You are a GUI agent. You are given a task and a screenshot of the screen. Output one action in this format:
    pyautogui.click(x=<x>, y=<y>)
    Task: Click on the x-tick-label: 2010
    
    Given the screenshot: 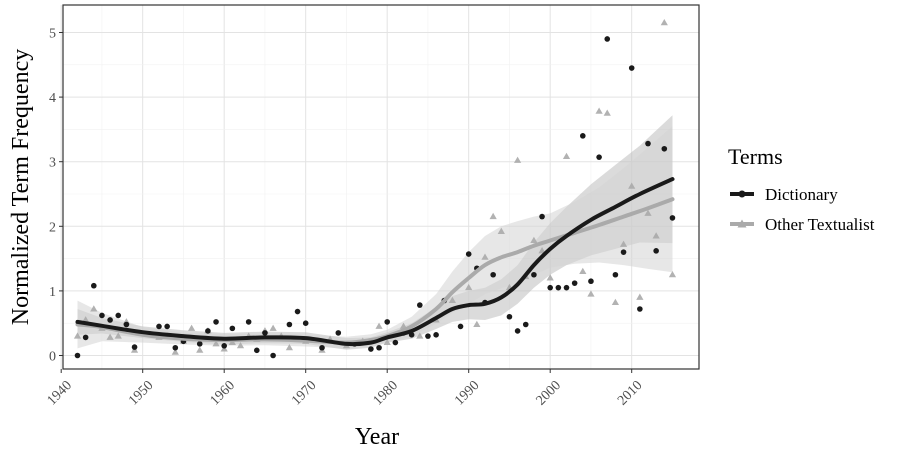 What is the action you would take?
    pyautogui.click(x=630, y=393)
    